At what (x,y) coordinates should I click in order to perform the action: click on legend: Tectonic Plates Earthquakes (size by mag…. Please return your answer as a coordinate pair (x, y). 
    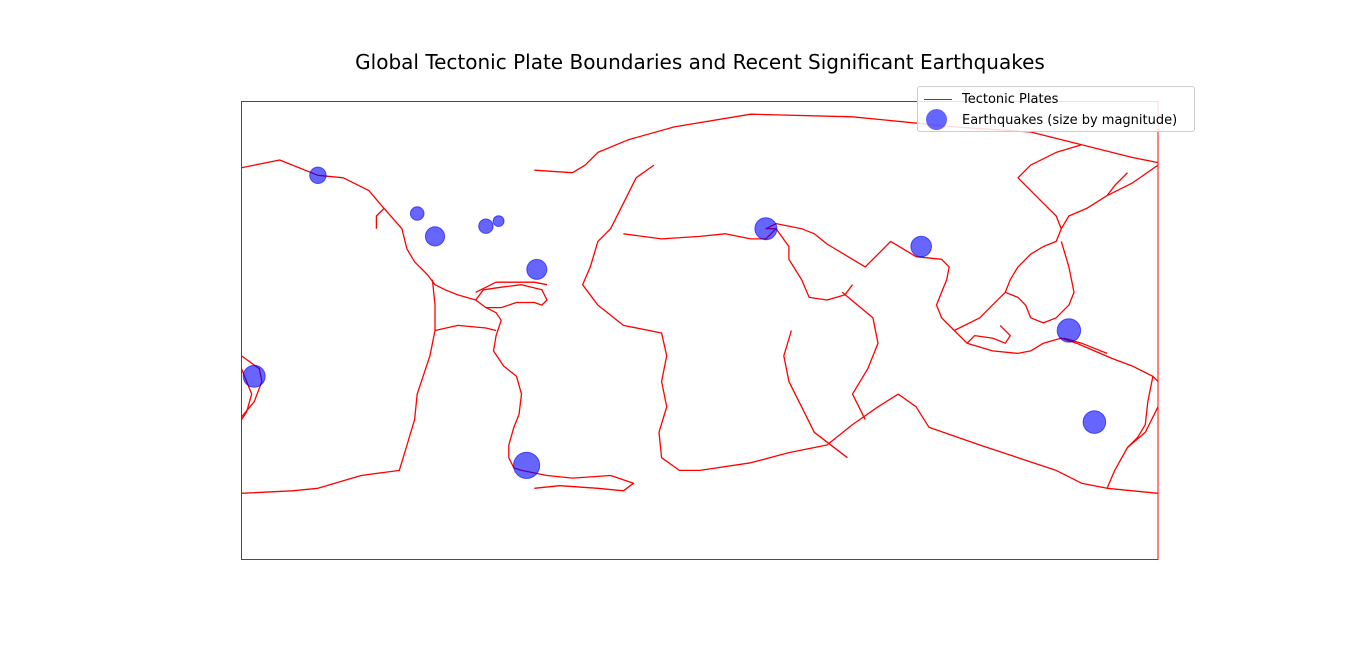
    Looking at the image, I should click on (1056, 109).